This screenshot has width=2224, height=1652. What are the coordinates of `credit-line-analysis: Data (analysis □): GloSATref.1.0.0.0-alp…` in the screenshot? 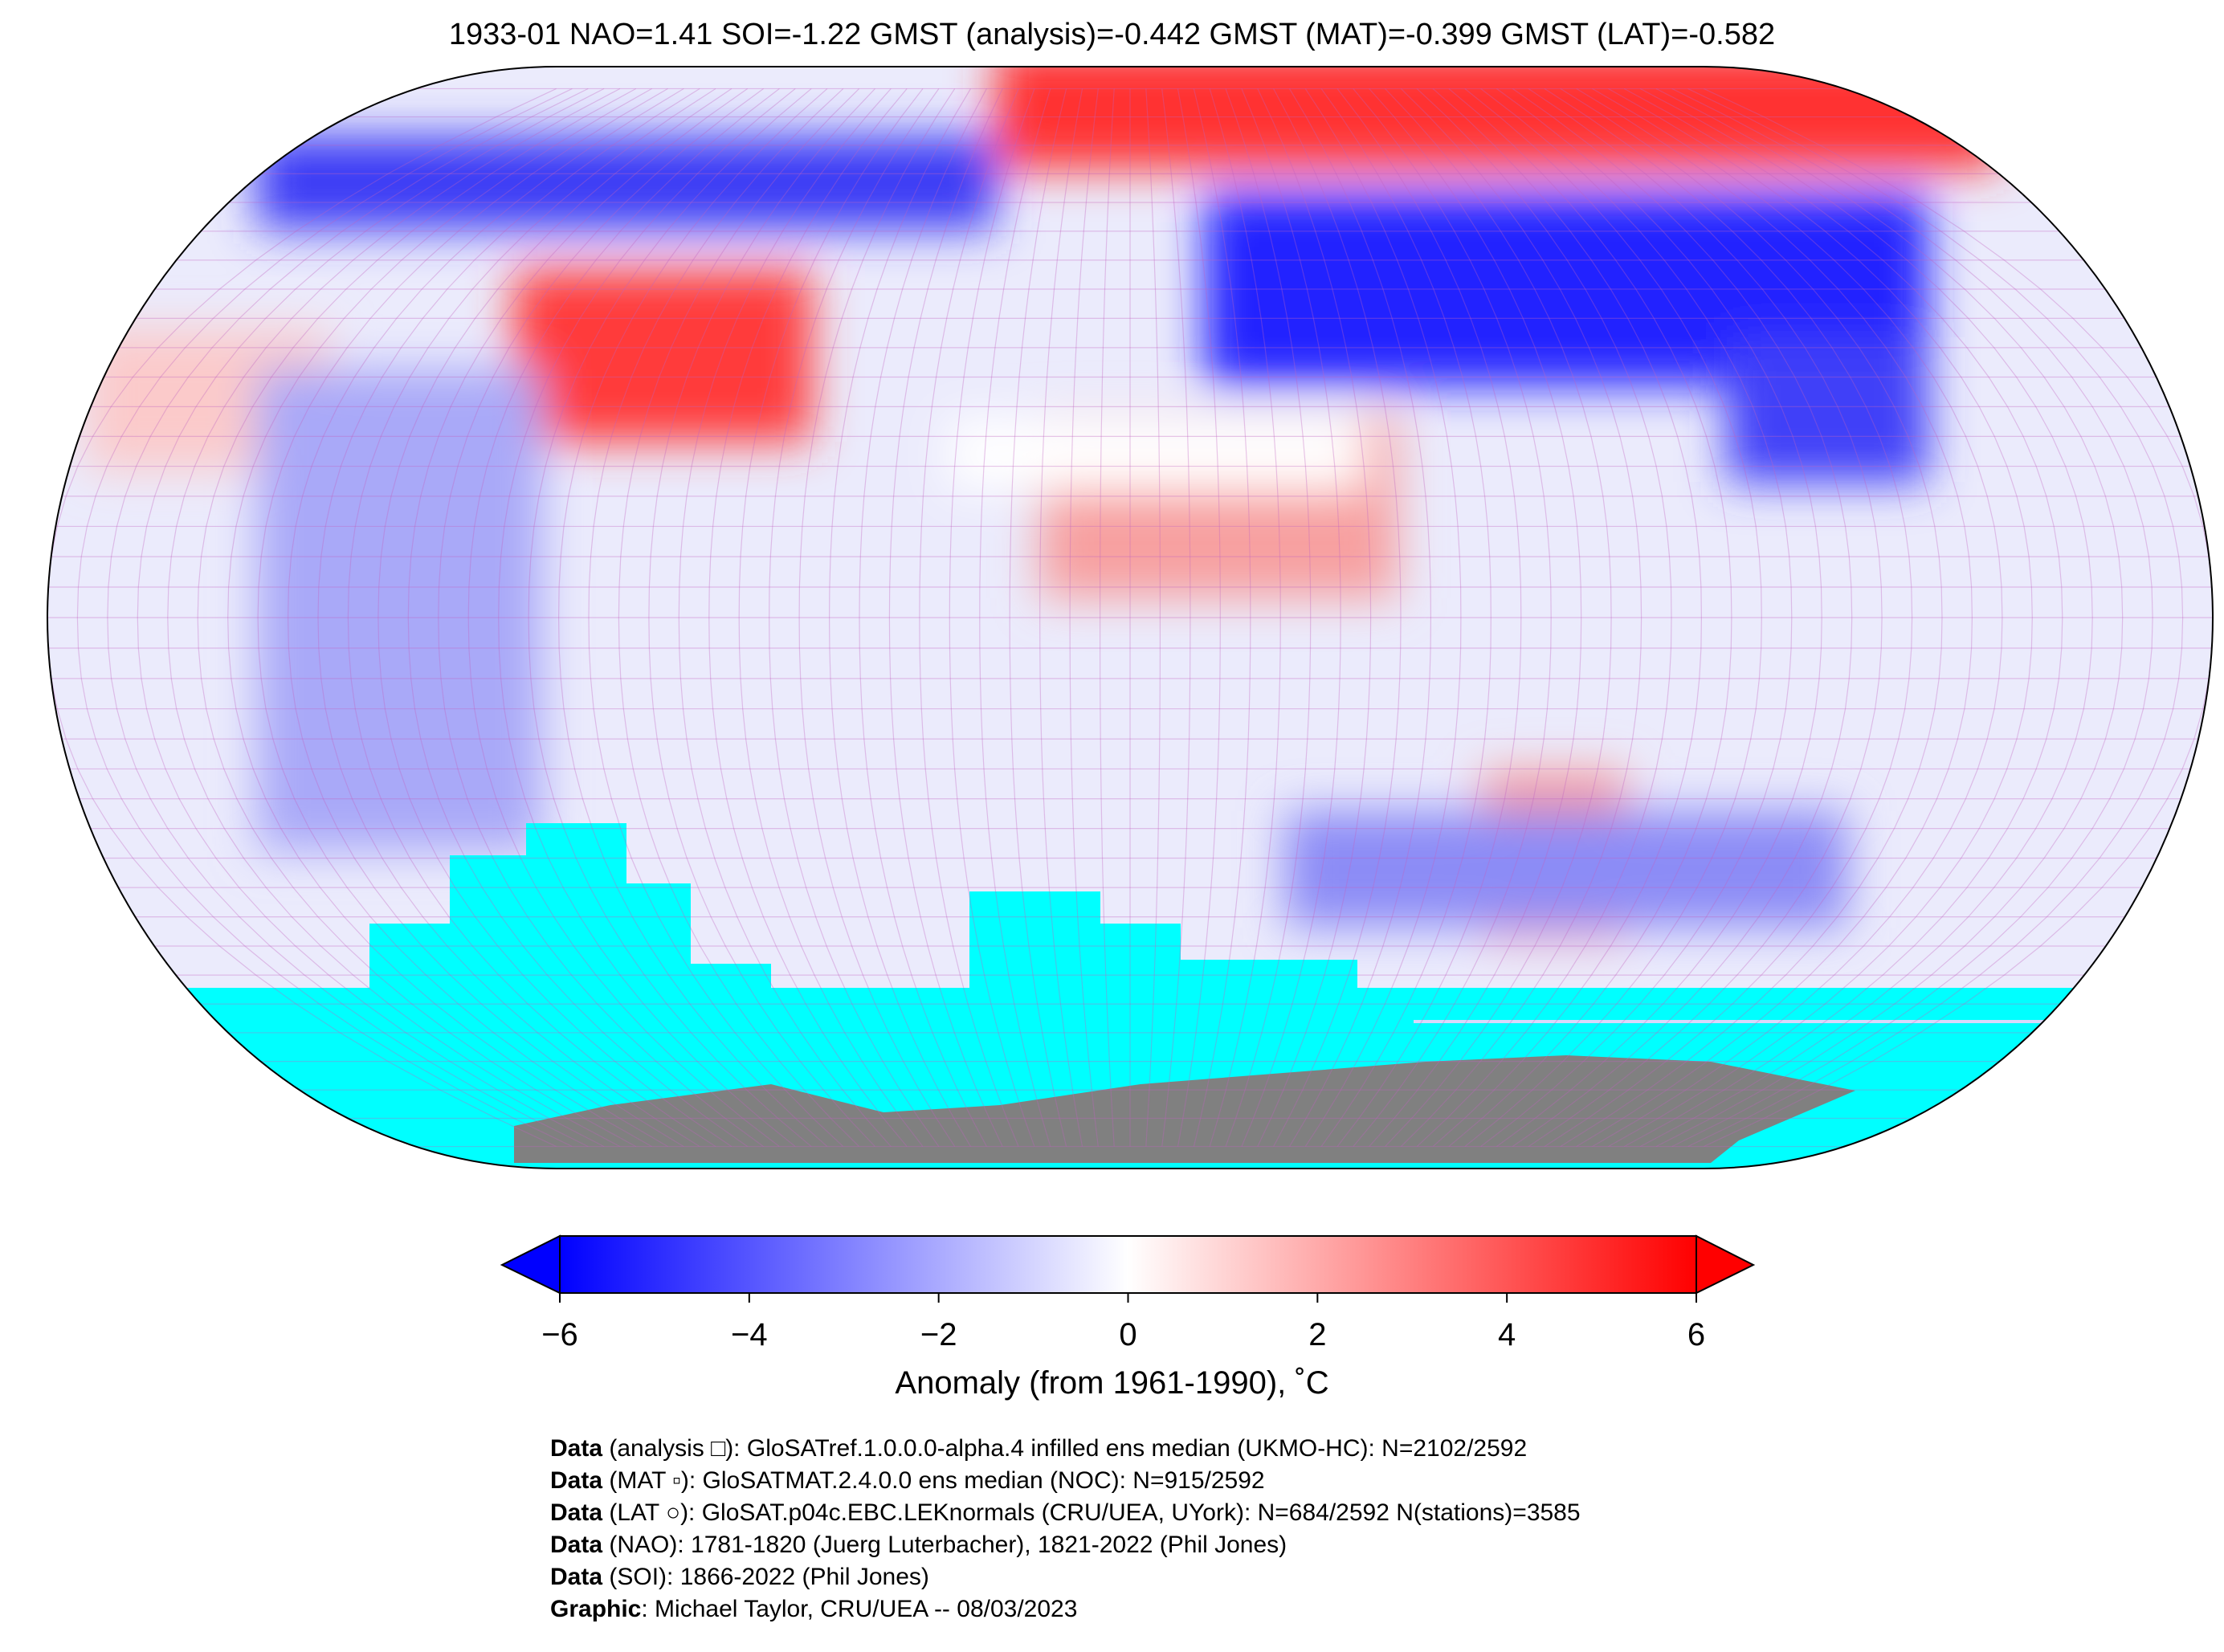 It's located at (1065, 1449).